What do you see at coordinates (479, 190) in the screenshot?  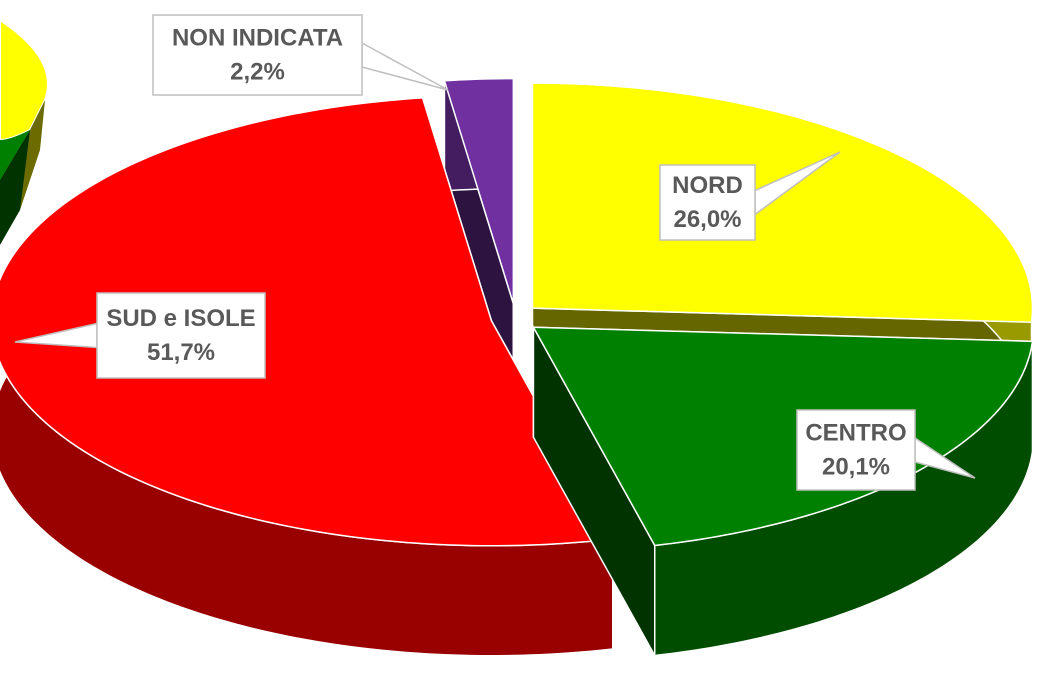 I see `slice` at bounding box center [479, 190].